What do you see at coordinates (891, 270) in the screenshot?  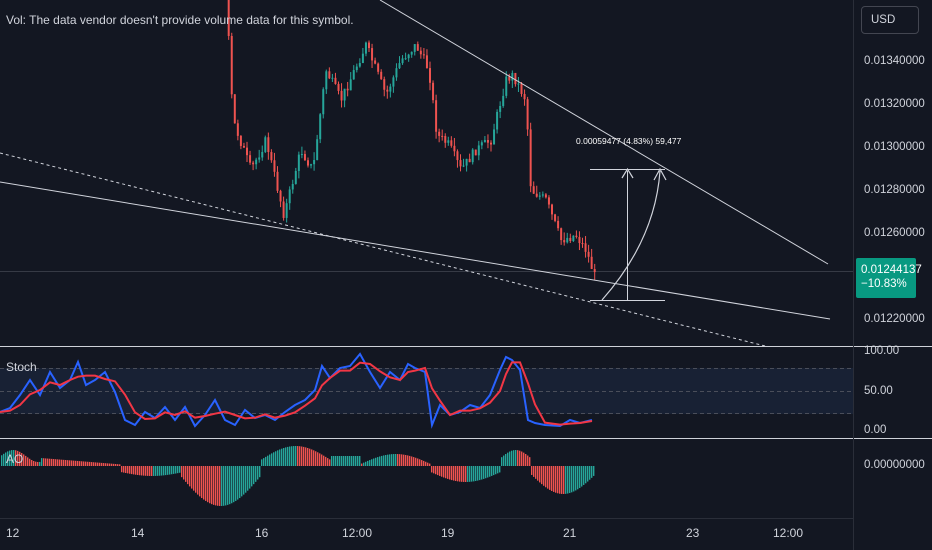 I see `current-price-value: 0.01244137` at bounding box center [891, 270].